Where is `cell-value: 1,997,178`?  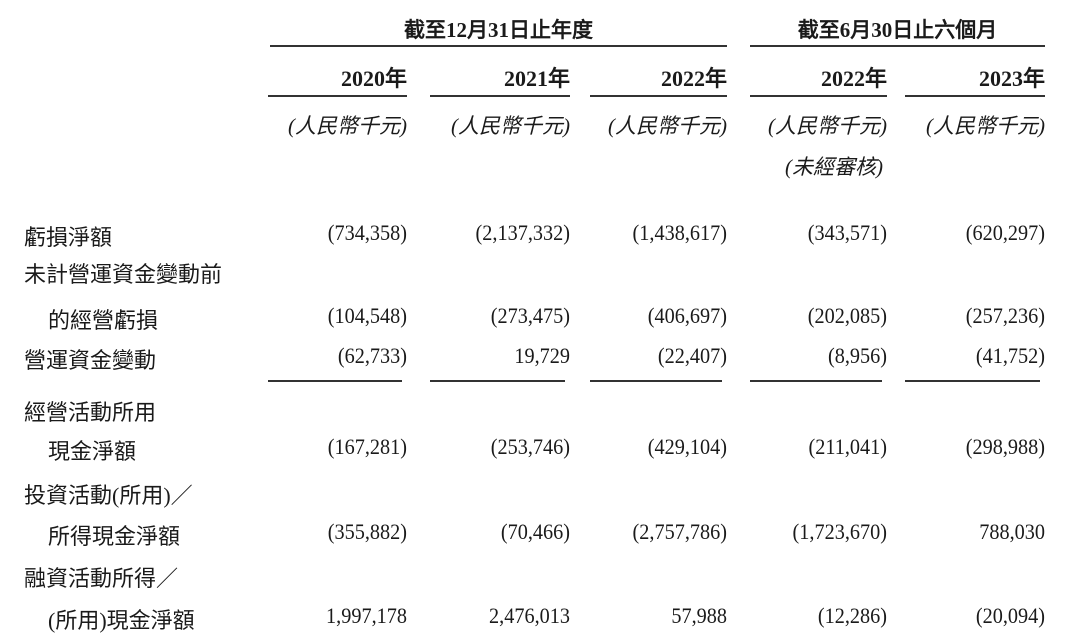 cell-value: 1,997,178 is located at coordinates (366, 615).